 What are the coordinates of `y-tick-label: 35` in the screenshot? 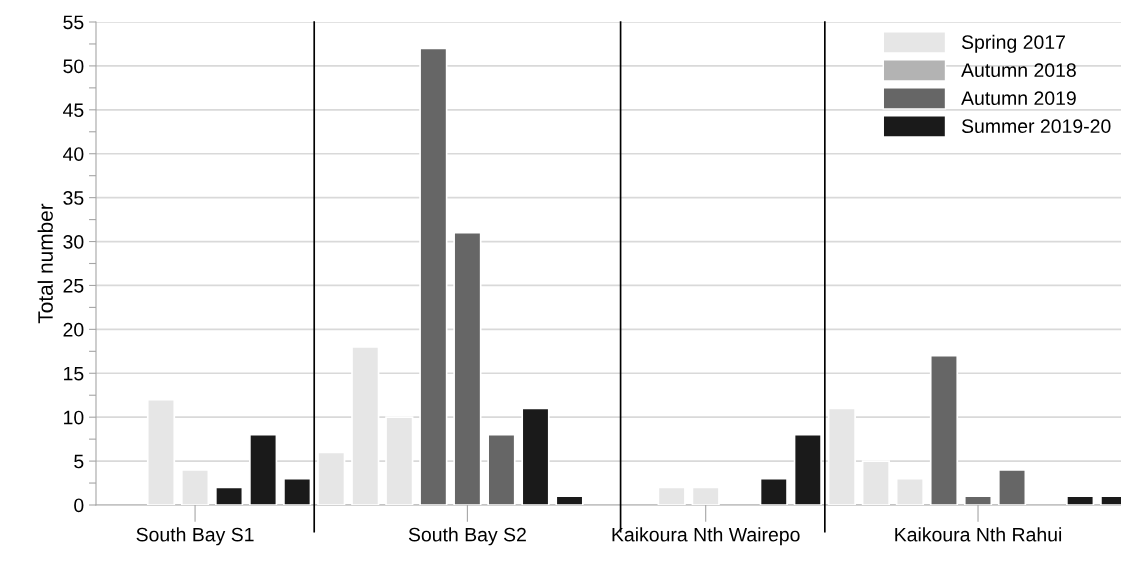 It's located at (73, 198).